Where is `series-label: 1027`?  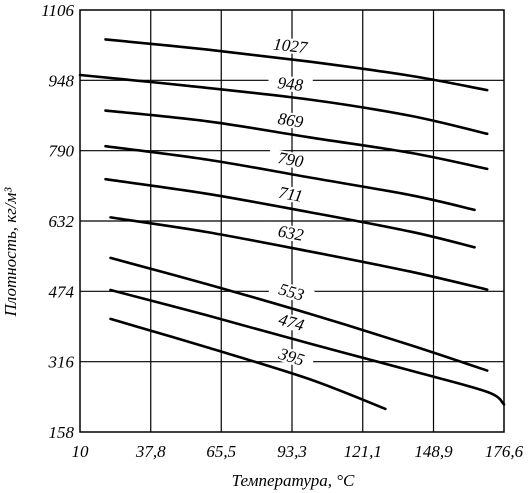
series-label: 1027 is located at coordinates (290, 46).